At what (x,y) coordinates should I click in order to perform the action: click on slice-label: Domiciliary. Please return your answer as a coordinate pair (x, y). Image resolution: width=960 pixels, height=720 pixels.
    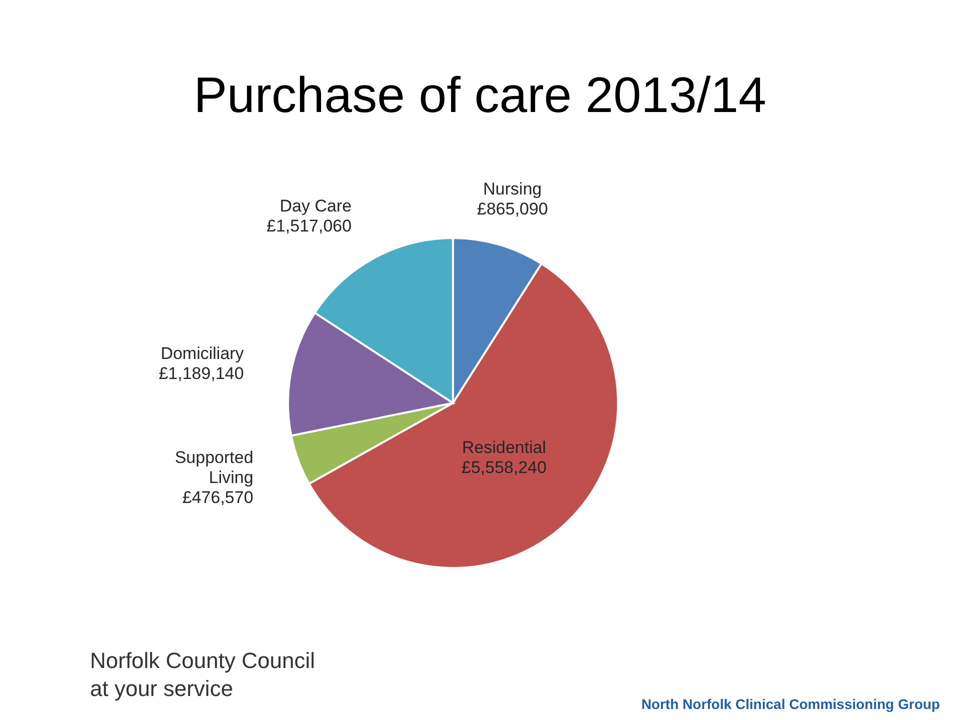
    Looking at the image, I should click on (202, 352).